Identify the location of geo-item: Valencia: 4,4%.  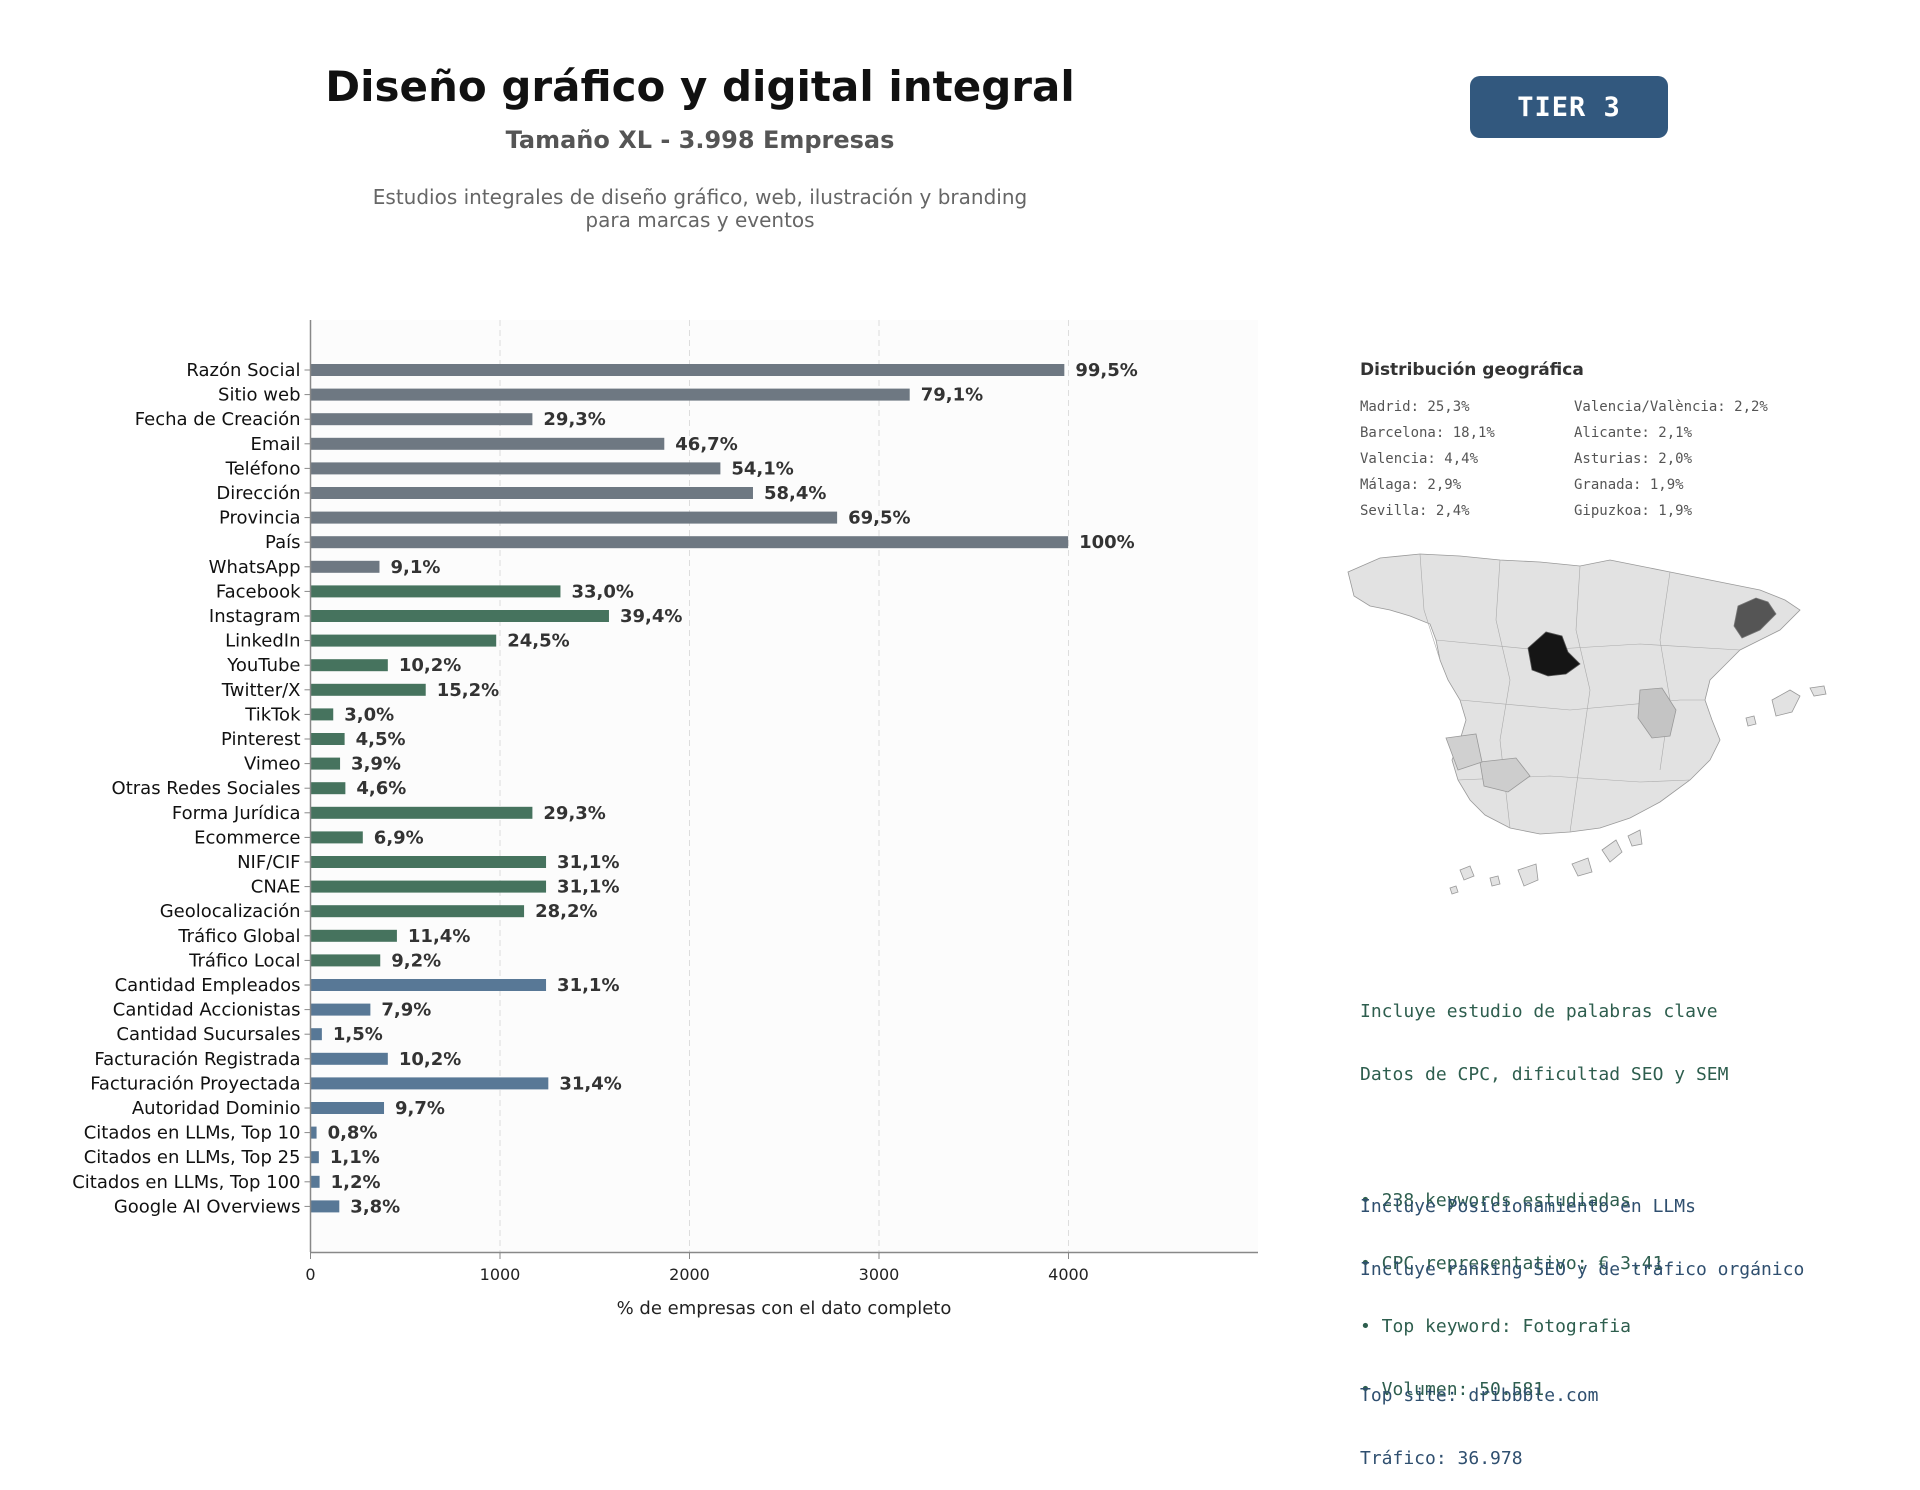
(1419, 459).